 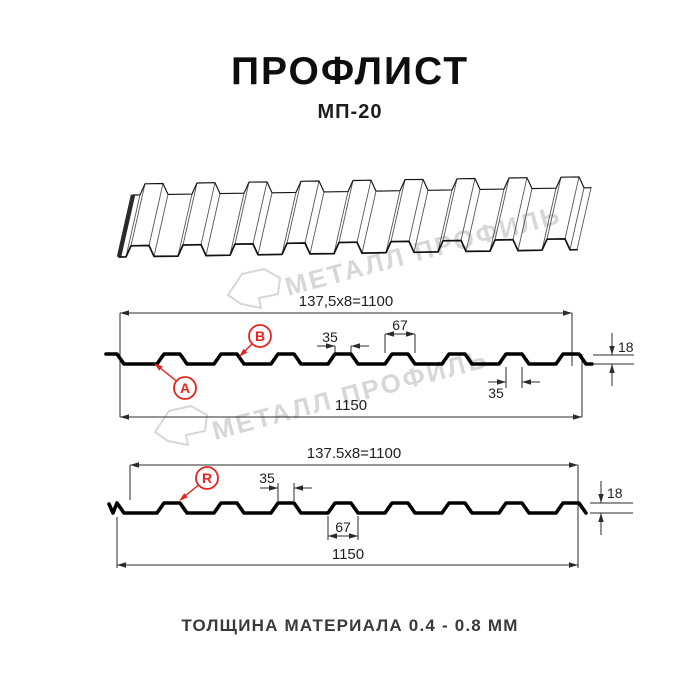 I want to click on dim-rib-top-width-back: 35, so click(x=267, y=478).